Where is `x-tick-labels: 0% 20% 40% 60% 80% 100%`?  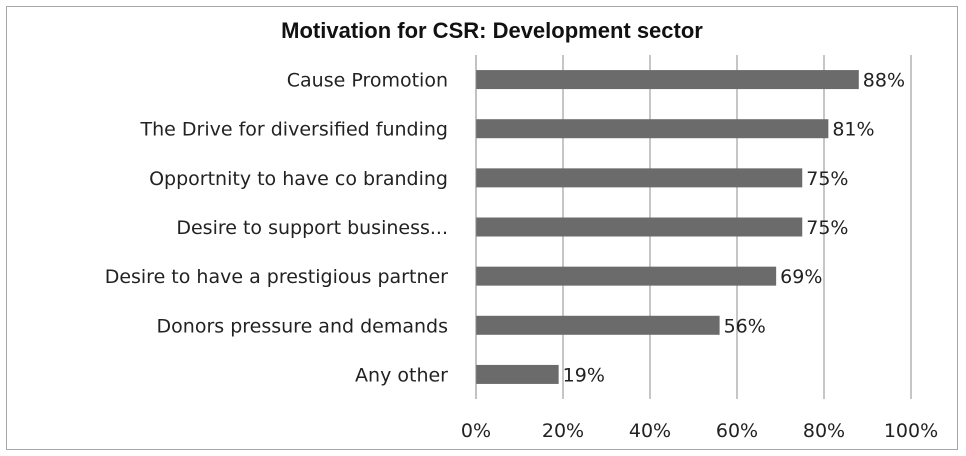
x-tick-labels: 0% 20% 40% 60% 80% 100% is located at coordinates (699, 431).